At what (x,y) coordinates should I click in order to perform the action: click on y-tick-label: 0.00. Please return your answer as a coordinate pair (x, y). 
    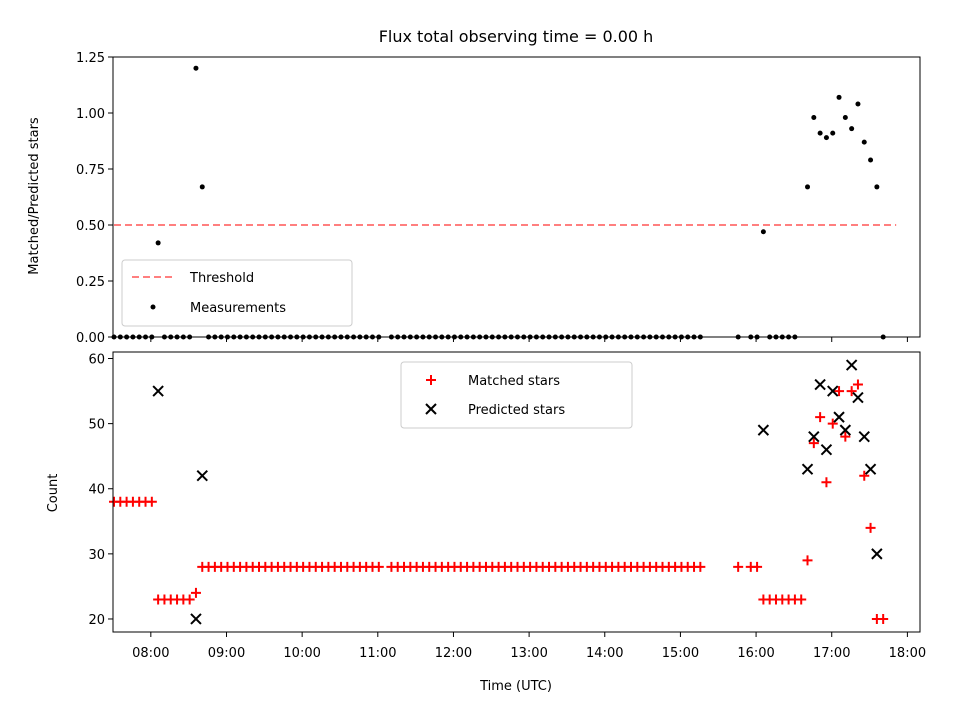
    Looking at the image, I should click on (90, 338).